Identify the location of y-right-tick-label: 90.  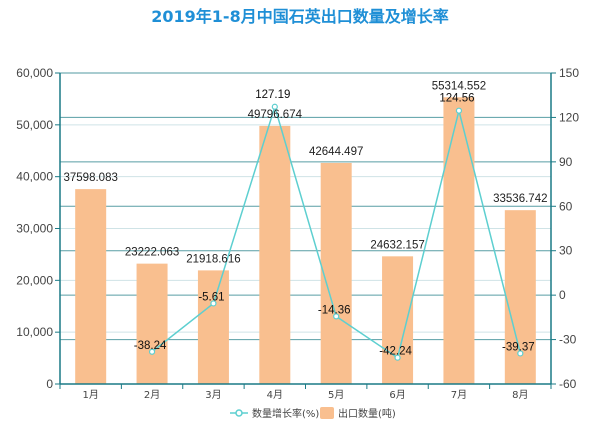
(566, 162).